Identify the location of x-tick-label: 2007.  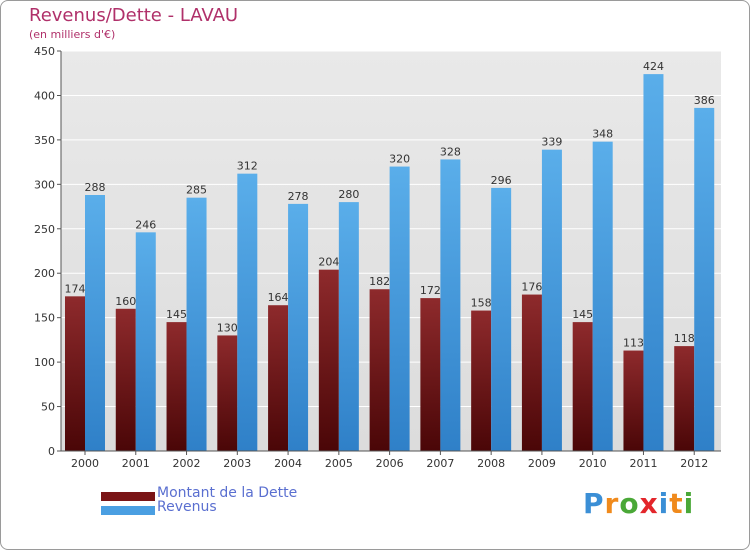
(440, 463).